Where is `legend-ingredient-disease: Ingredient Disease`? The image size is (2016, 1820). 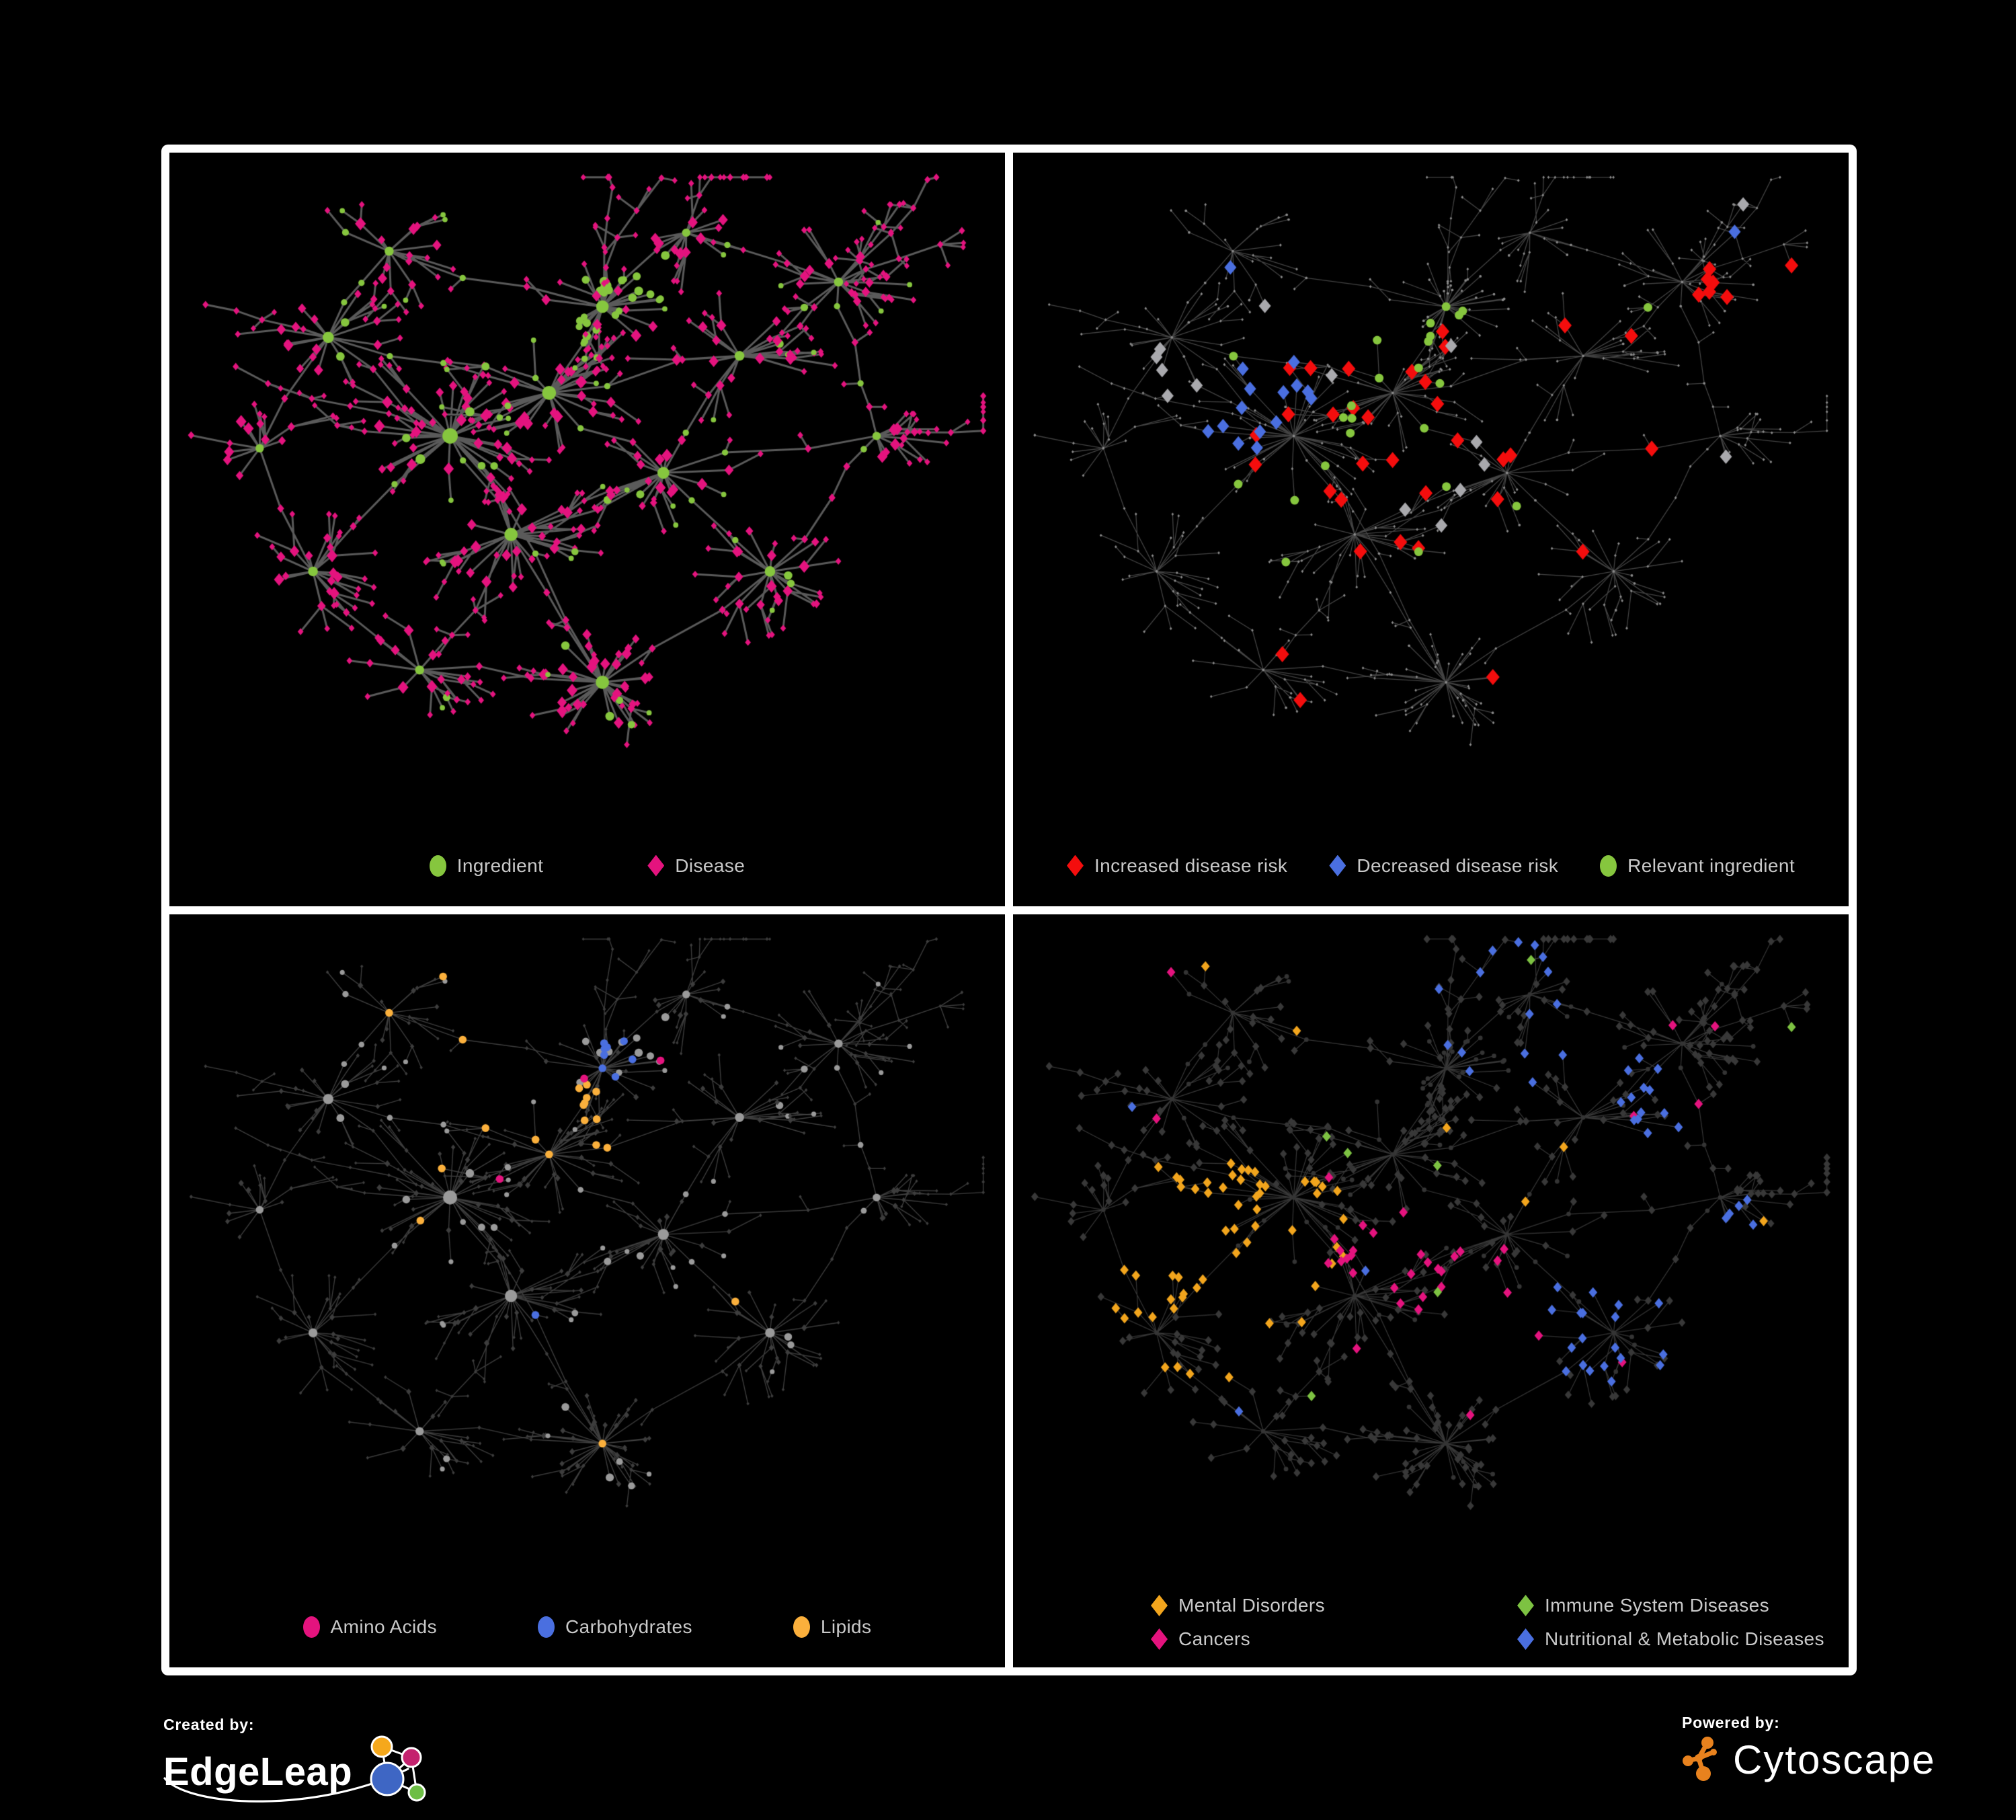 legend-ingredient-disease: Ingredient Disease is located at coordinates (587, 866).